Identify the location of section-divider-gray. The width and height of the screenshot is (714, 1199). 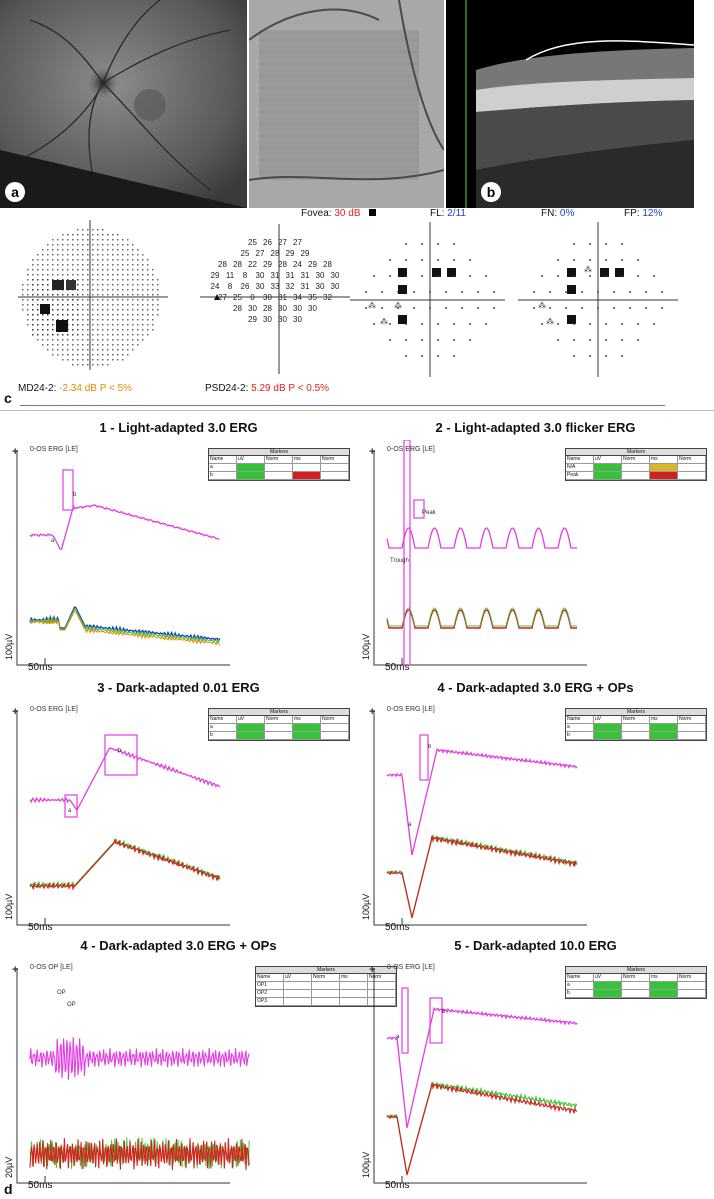
(357, 410).